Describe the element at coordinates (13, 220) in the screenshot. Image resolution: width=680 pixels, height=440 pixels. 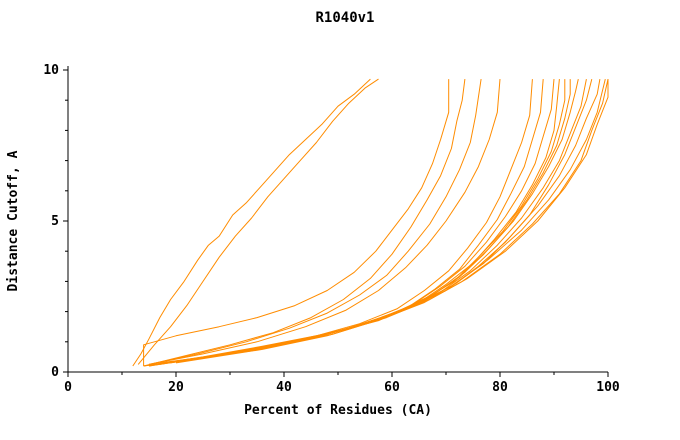
I see `y-axis-label: Distance Cutoff, A` at that location.